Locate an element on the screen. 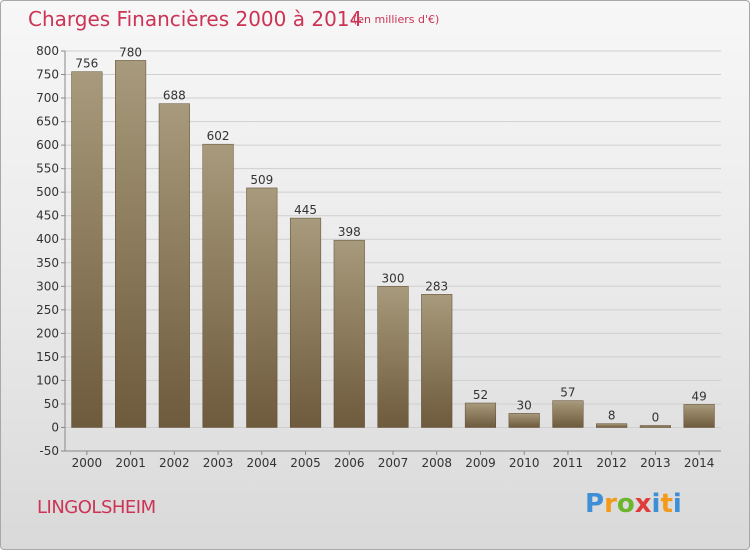  x-tick-label-2002: 2002 is located at coordinates (174, 463).